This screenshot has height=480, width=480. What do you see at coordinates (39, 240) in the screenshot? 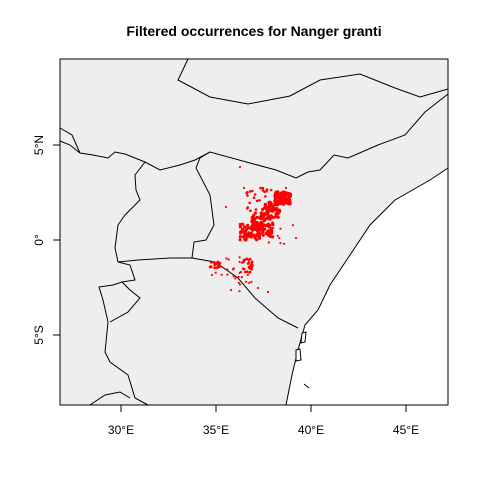
I see `y-tick-label: 0°` at bounding box center [39, 240].